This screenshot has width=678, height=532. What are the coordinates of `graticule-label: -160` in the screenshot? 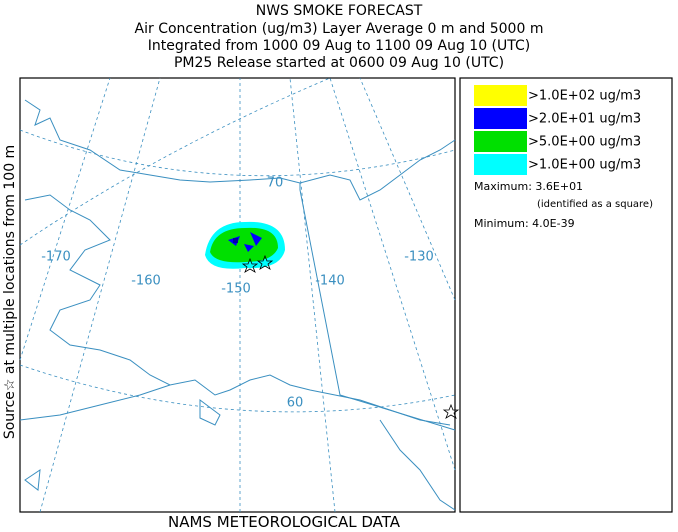 It's located at (146, 281).